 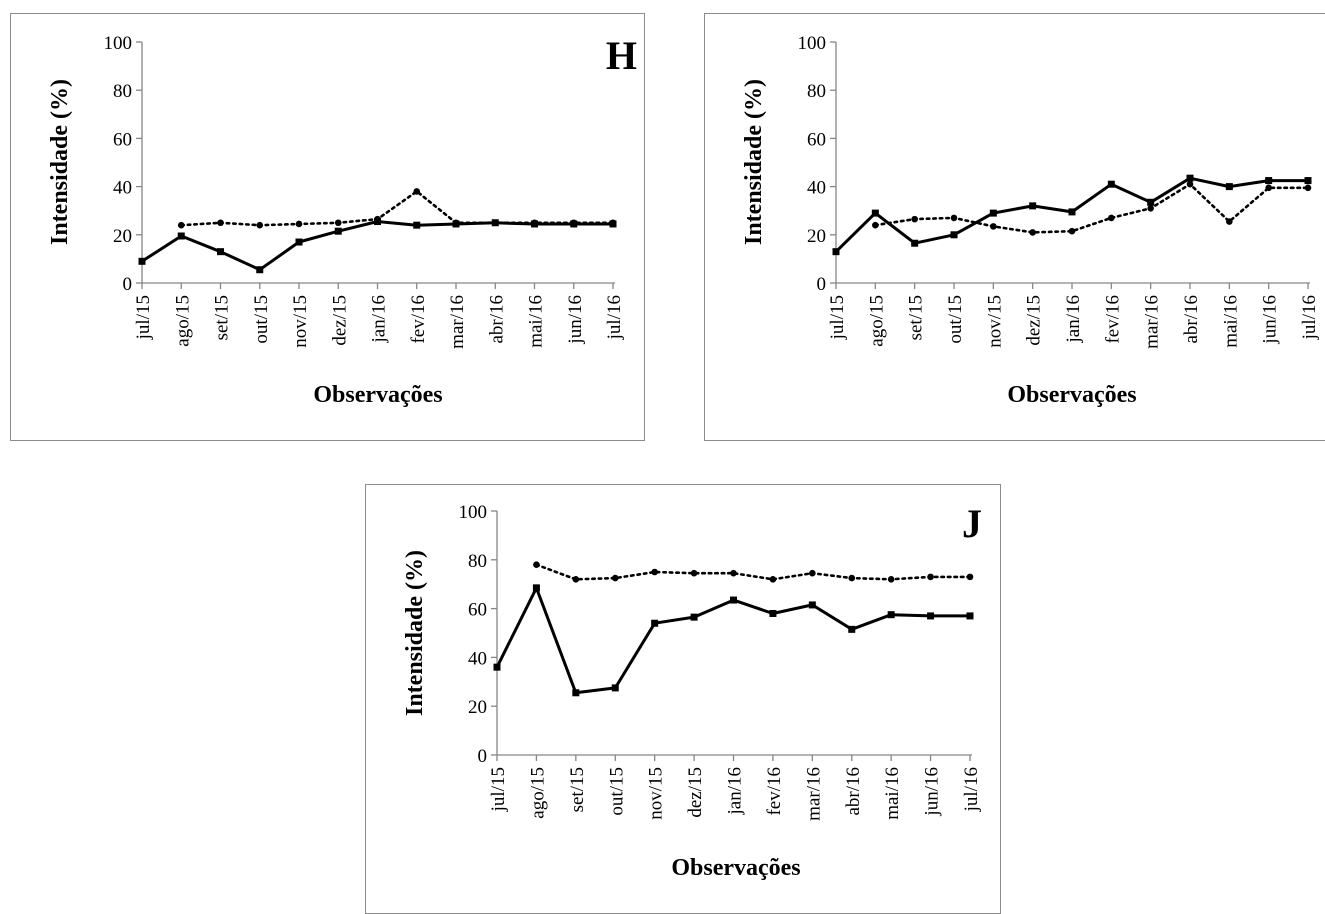 I want to click on dotted-series-line-i, so click(x=1092, y=208).